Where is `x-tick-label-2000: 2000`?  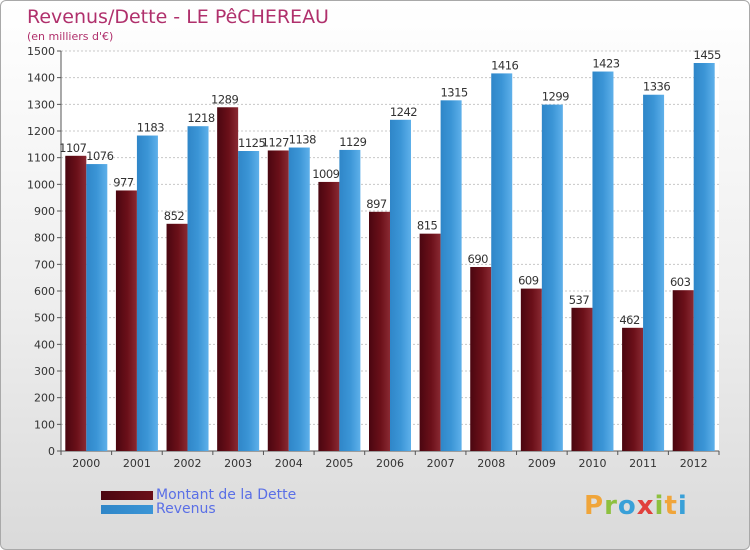 x-tick-label-2000: 2000 is located at coordinates (86, 463).